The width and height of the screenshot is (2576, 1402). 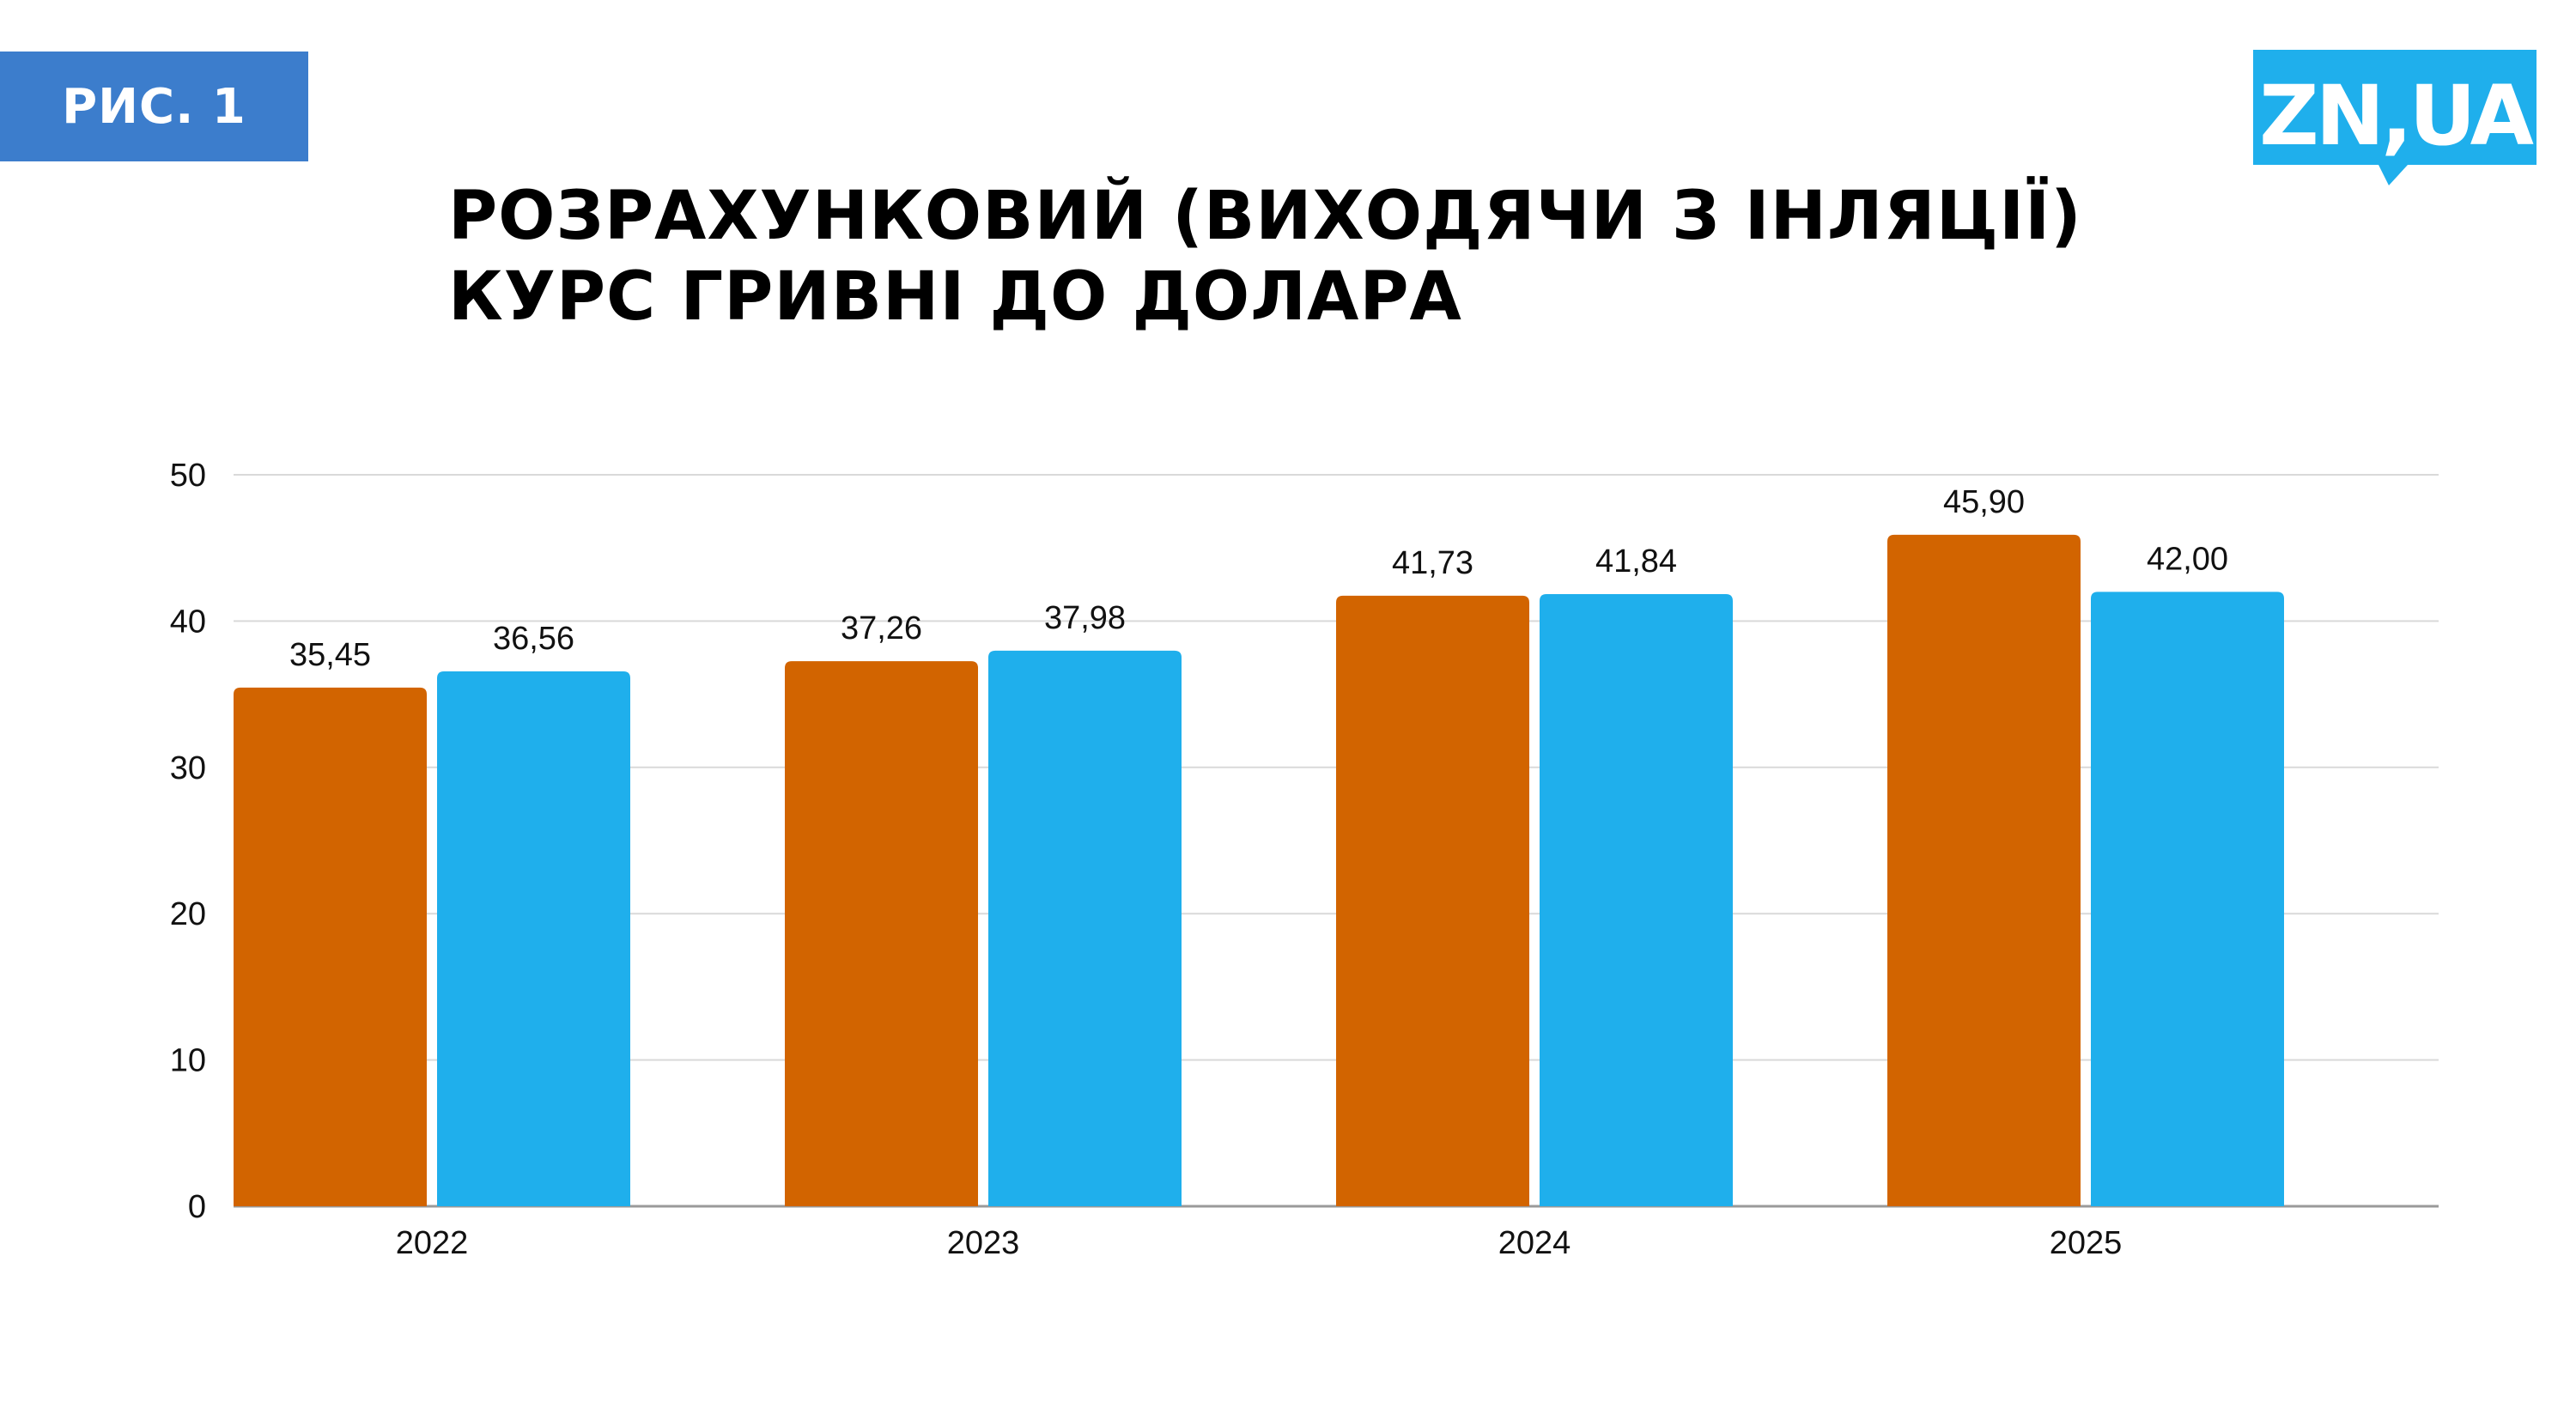 What do you see at coordinates (1535, 1243) in the screenshot?
I see `x-tick-label: 2024` at bounding box center [1535, 1243].